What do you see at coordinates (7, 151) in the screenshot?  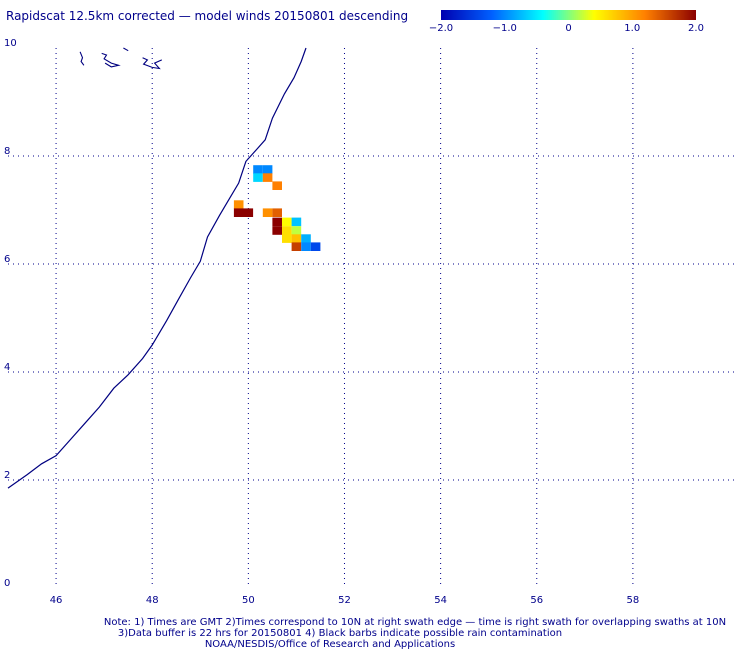 I see `y-tick-label: 8` at bounding box center [7, 151].